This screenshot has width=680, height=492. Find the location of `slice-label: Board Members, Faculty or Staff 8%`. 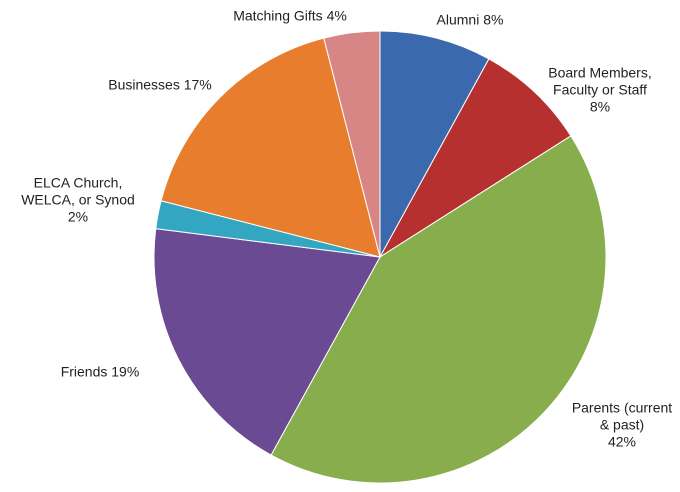

slice-label: Board Members, Faculty or Staff 8% is located at coordinates (600, 90).